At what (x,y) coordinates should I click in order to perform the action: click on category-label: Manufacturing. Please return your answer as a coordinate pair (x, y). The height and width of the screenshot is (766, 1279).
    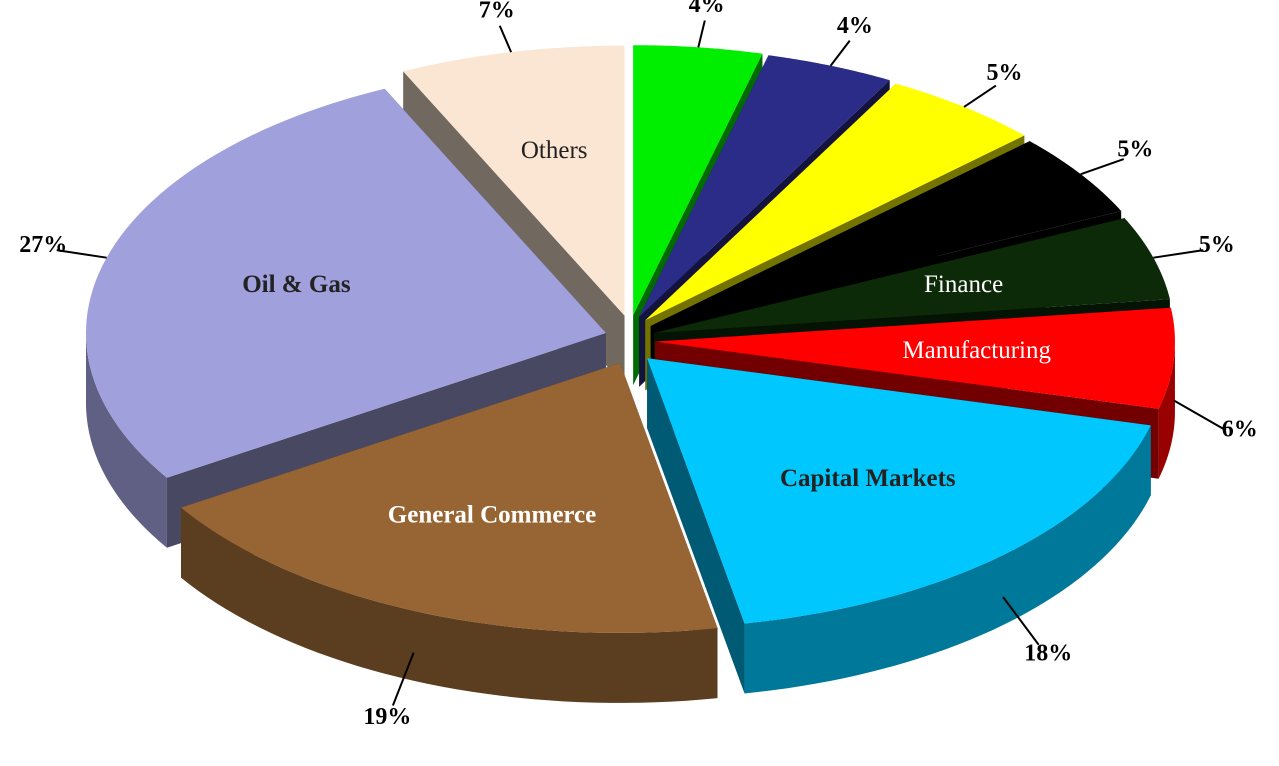
    Looking at the image, I should click on (976, 350).